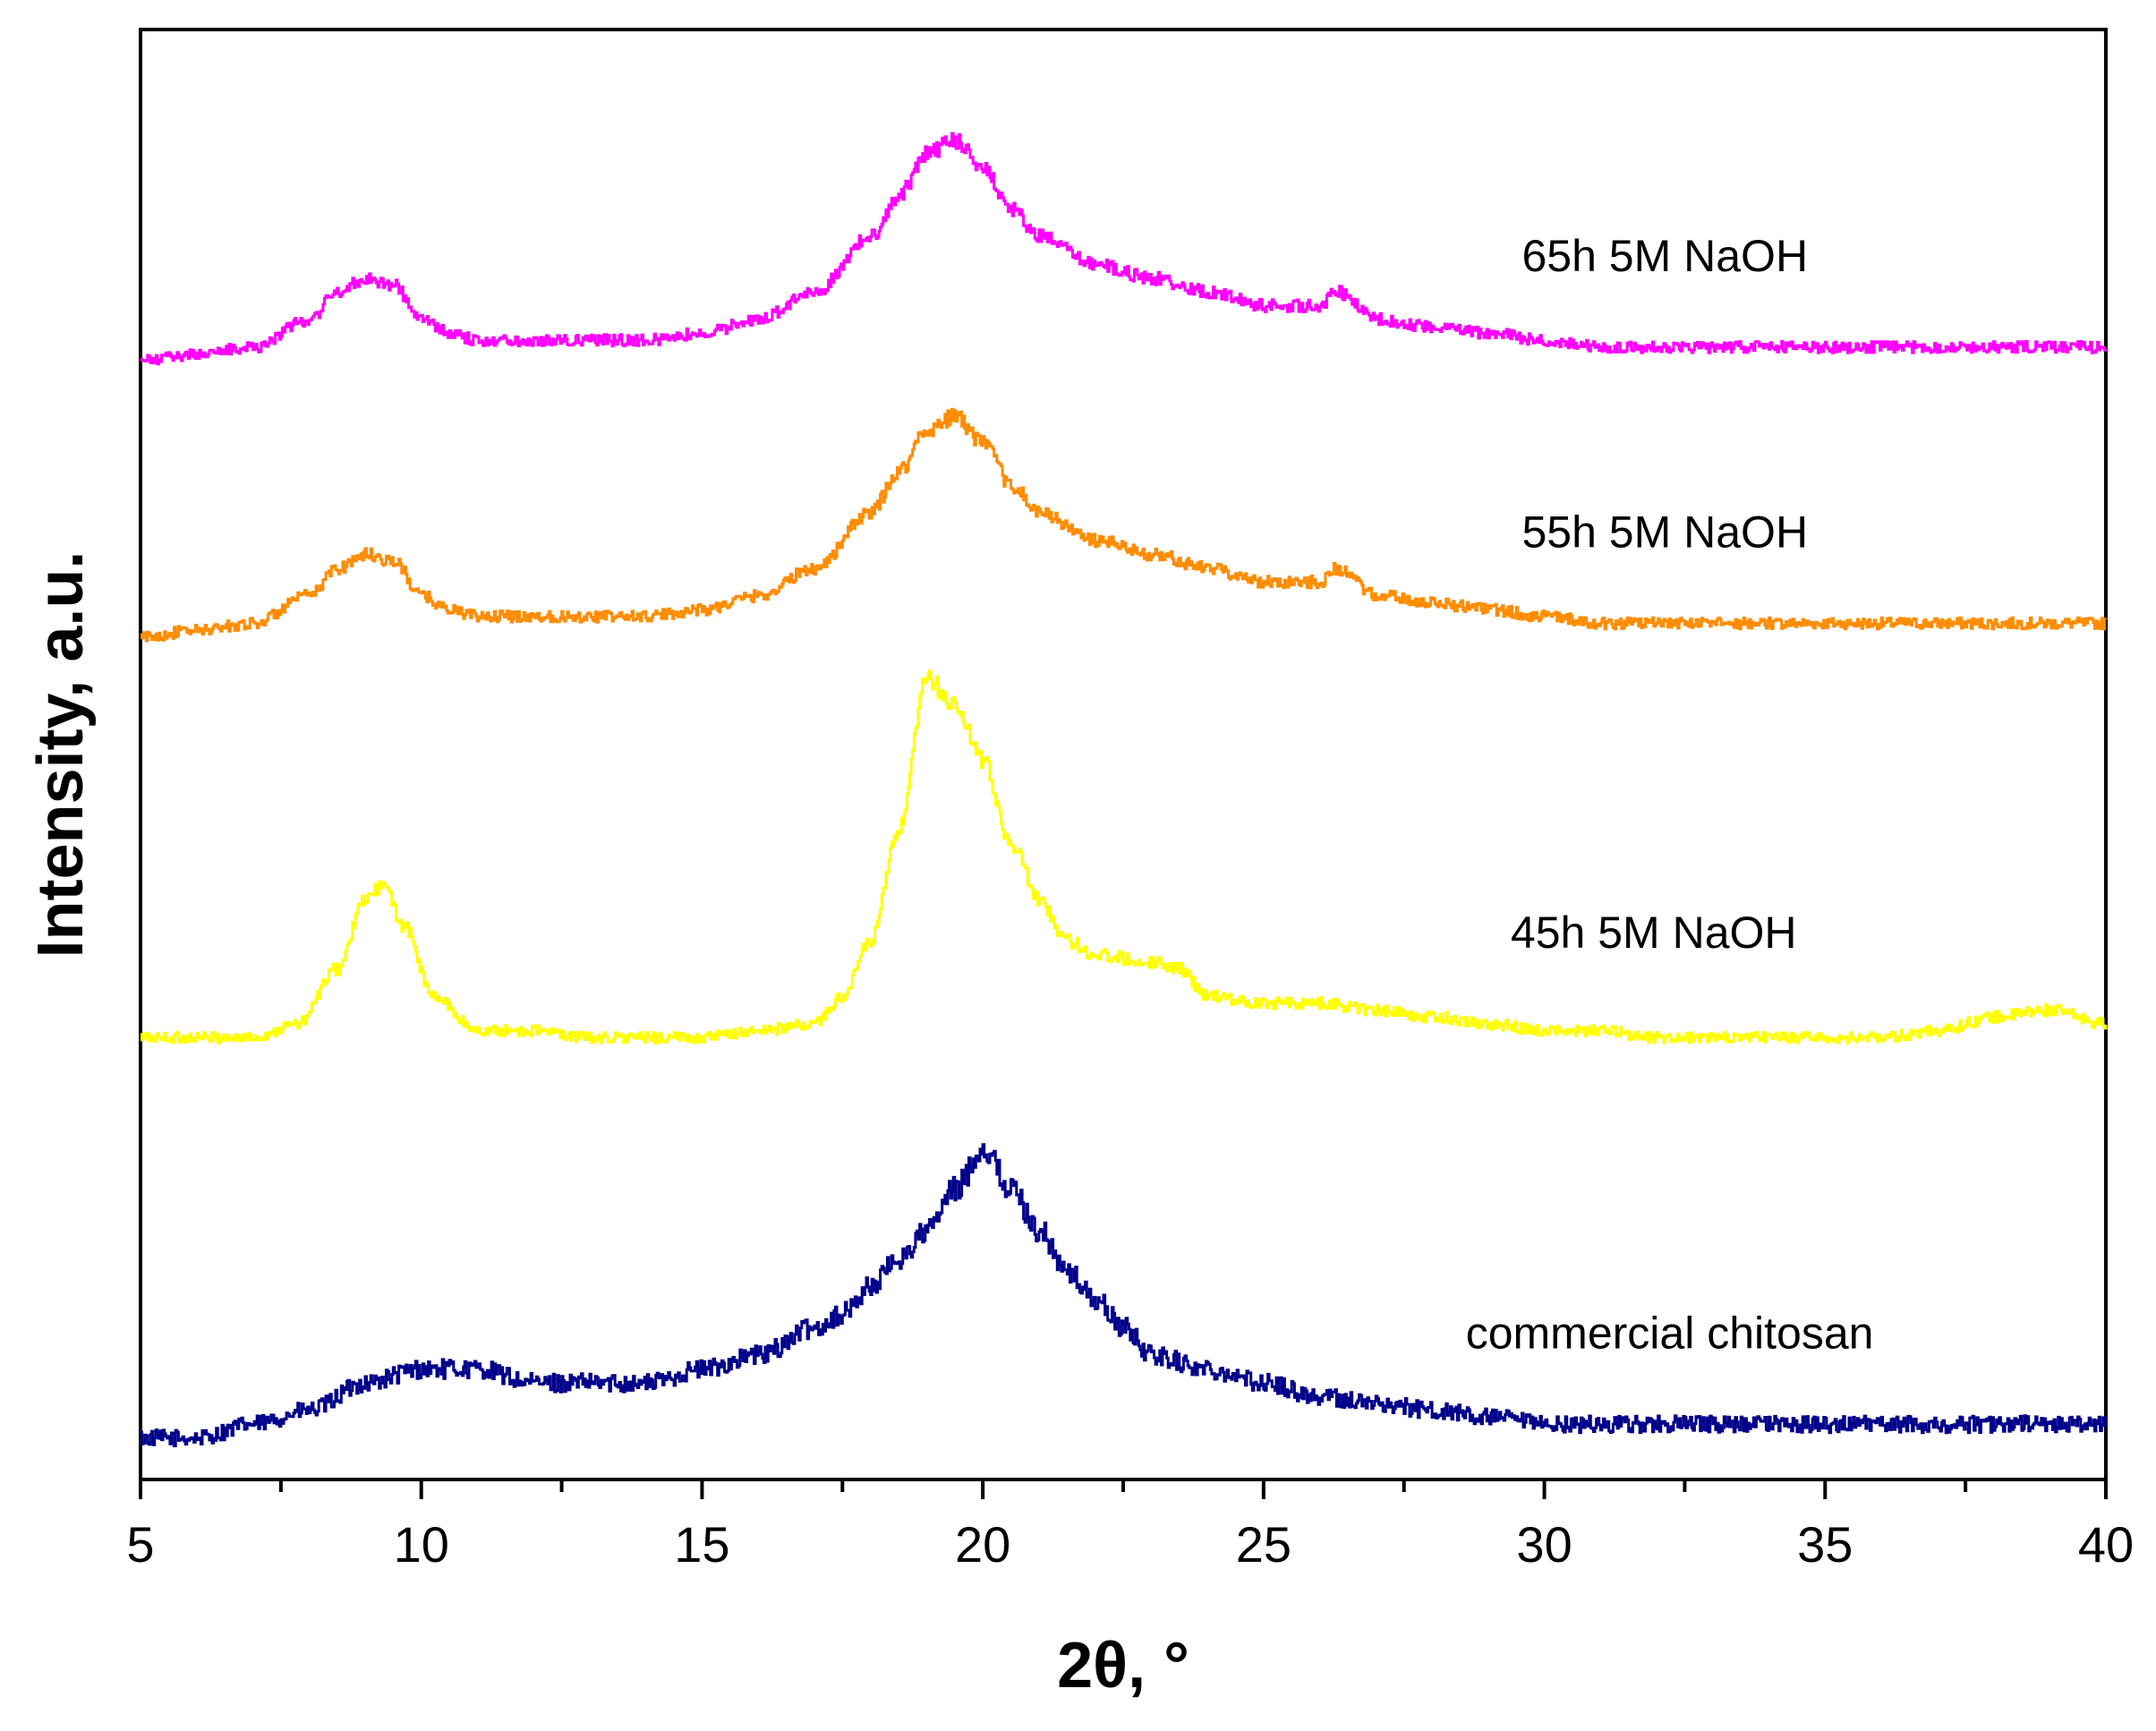 This screenshot has height=1731, width=2156. I want to click on x-tick-label: 10, so click(421, 1544).